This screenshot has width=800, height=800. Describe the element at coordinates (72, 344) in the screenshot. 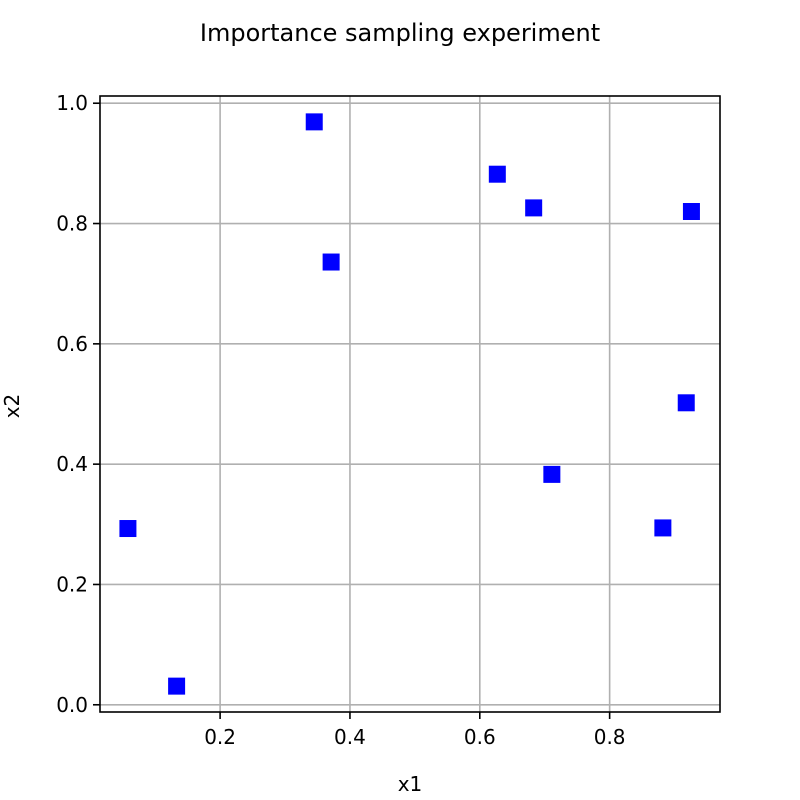

I see `y-tick-label: 0.6` at that location.